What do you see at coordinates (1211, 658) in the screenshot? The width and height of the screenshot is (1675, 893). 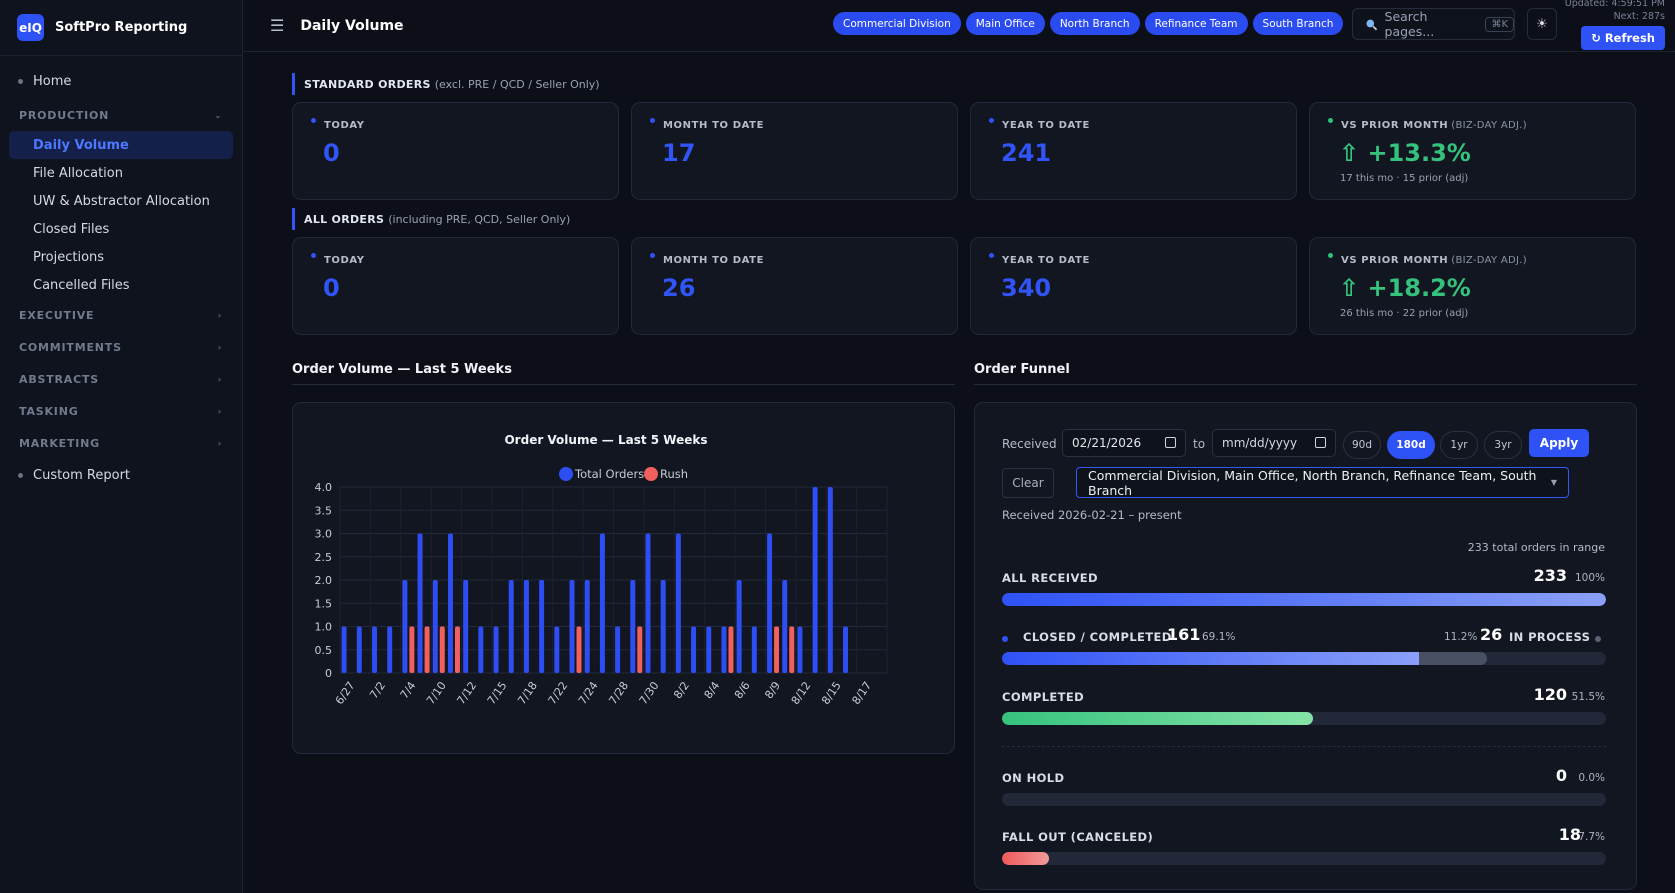 I see `closed-fill` at bounding box center [1211, 658].